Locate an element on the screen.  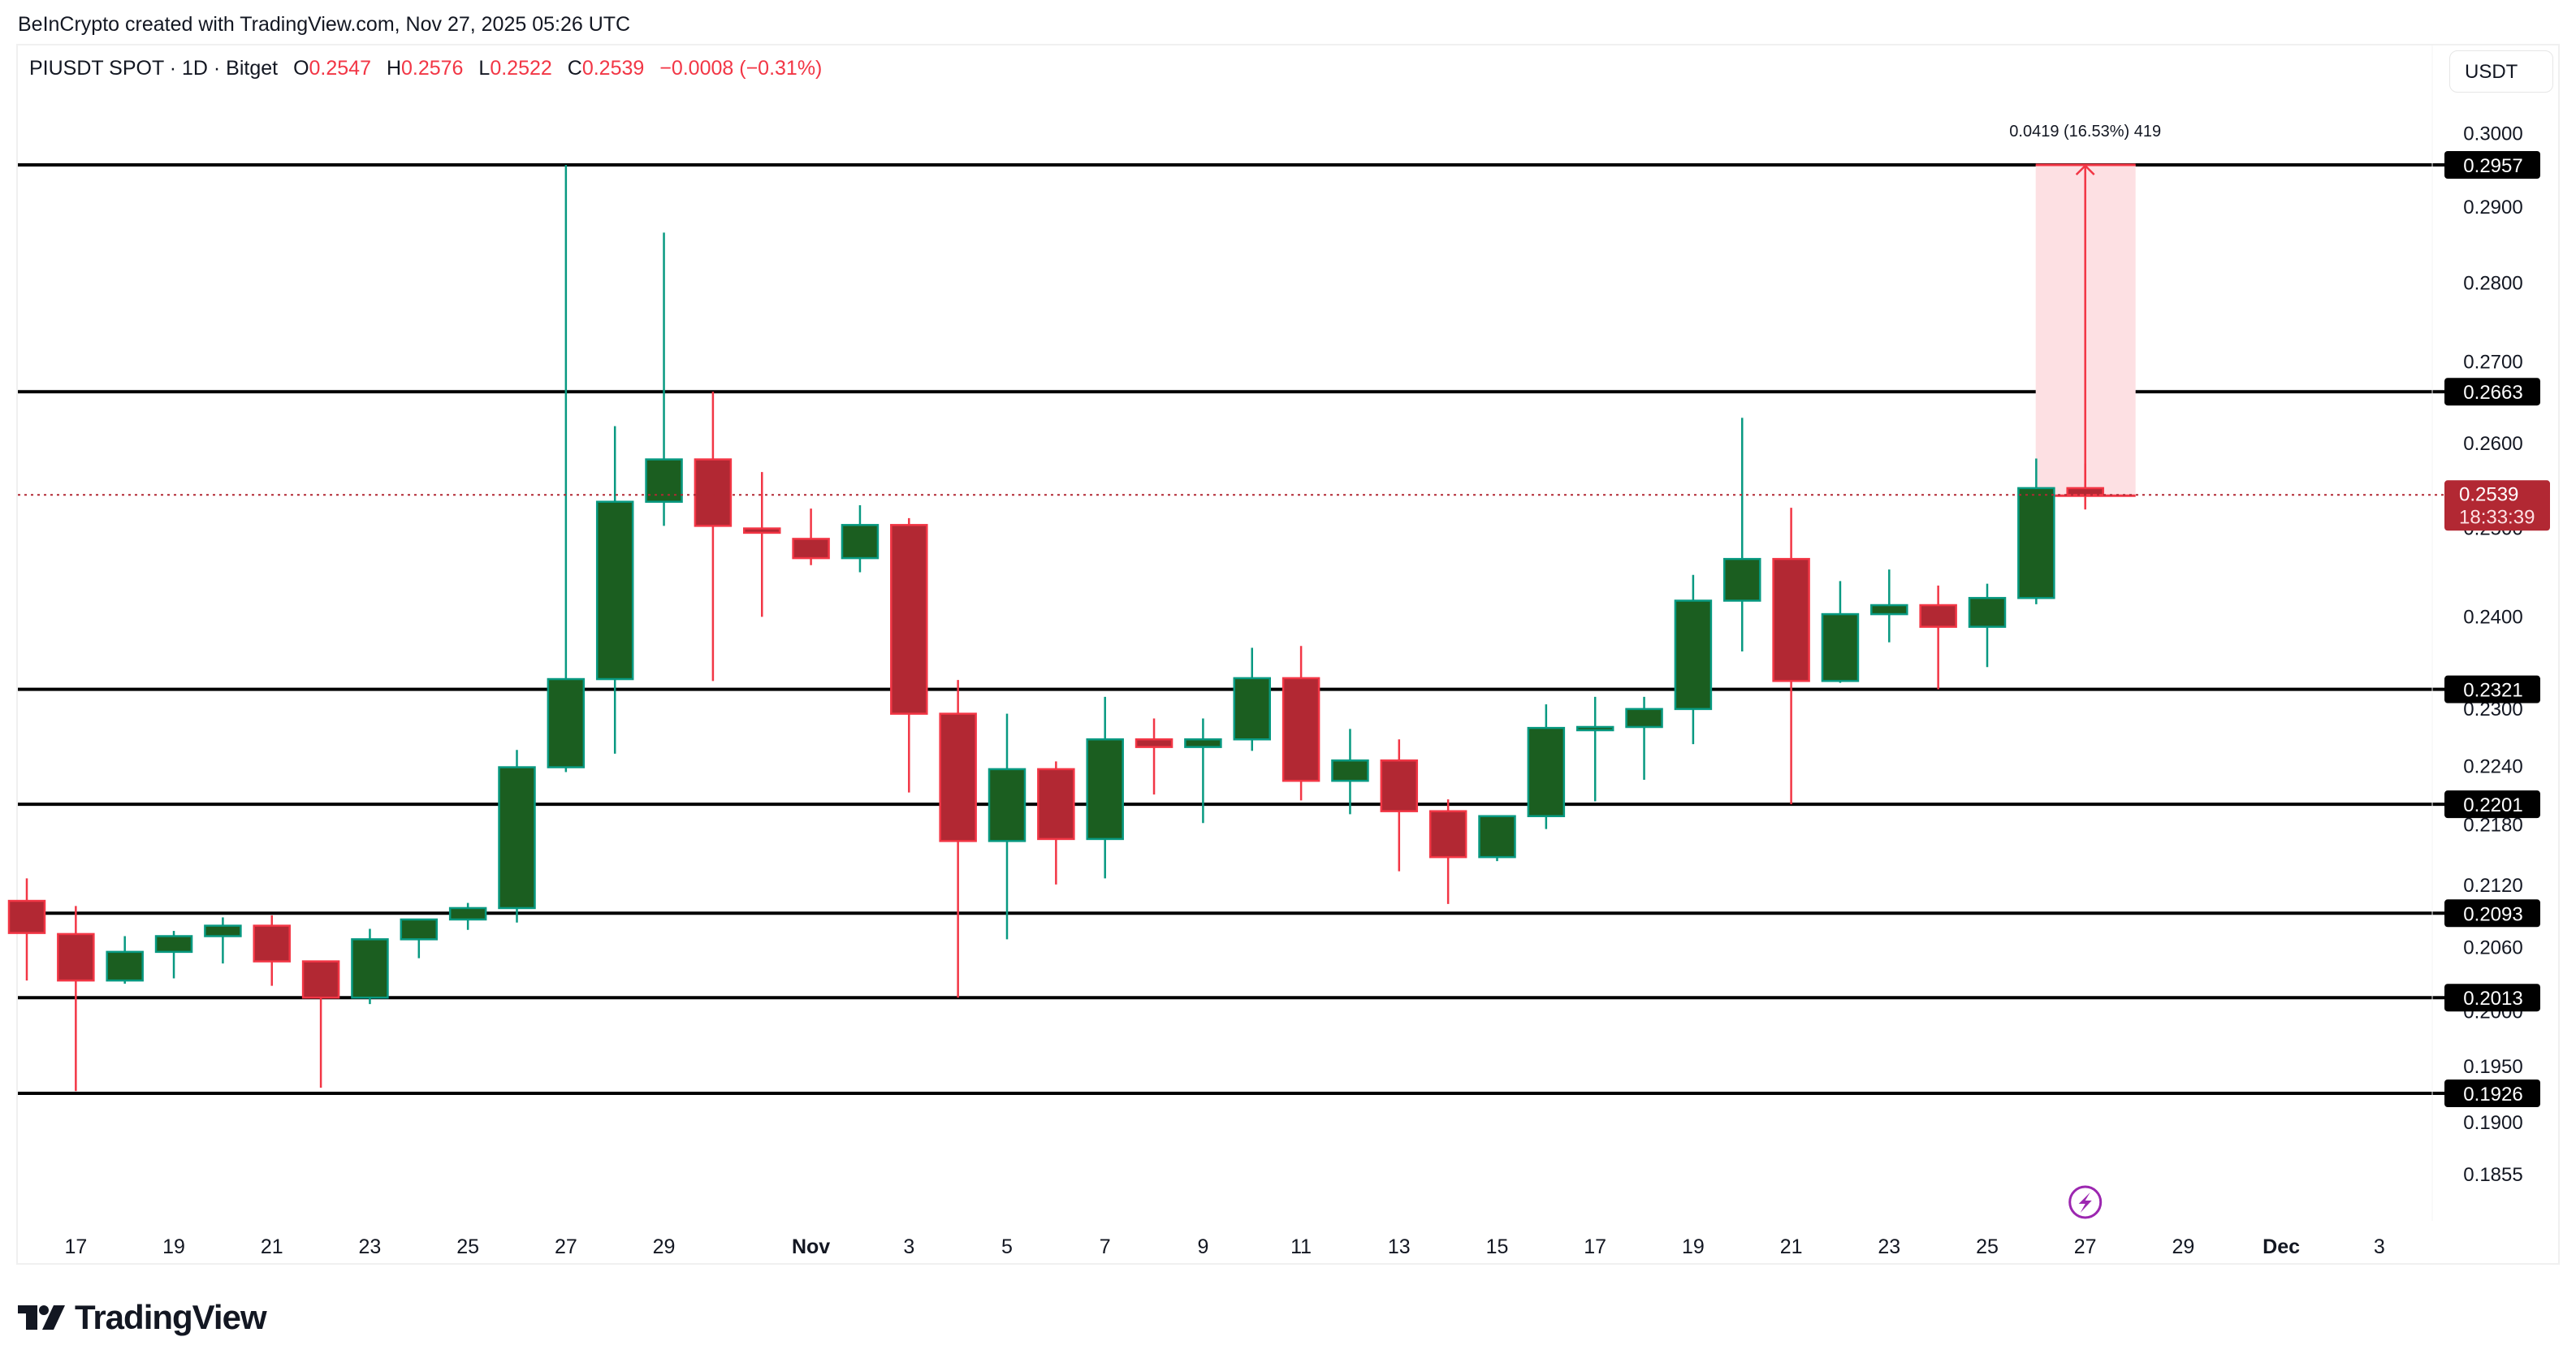
price-tick-label: 0.2600 is located at coordinates (2493, 444).